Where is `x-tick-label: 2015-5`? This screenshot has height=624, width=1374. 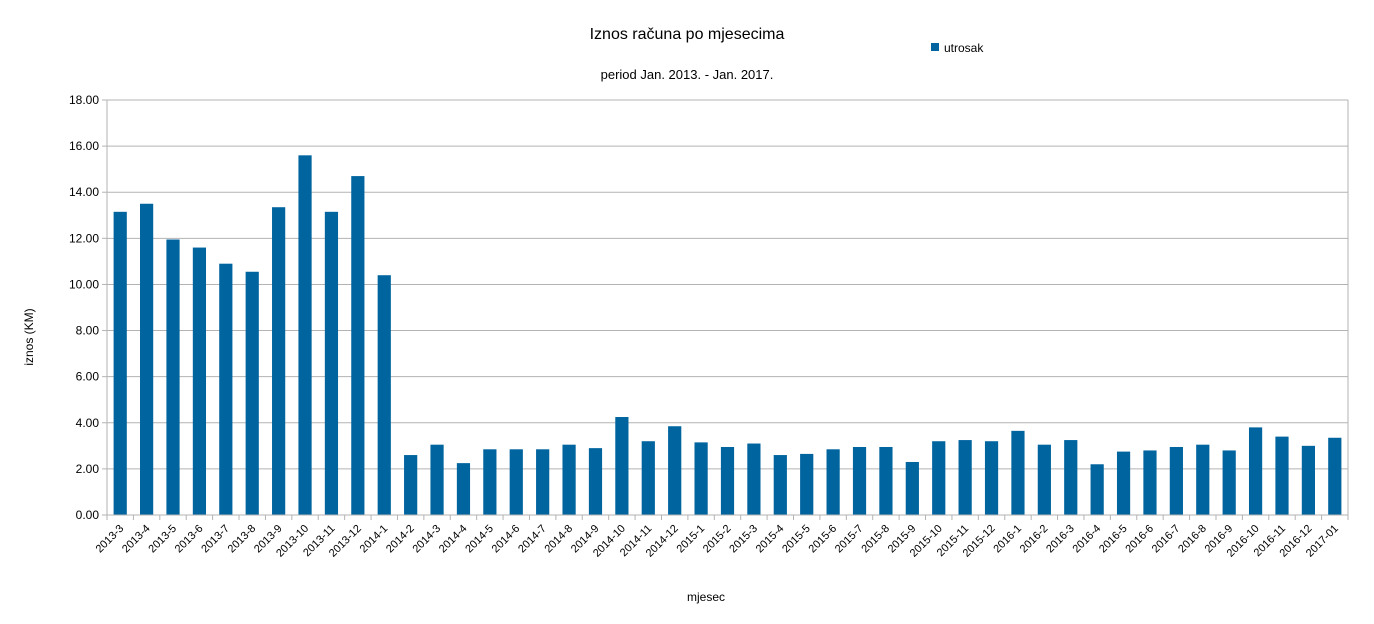
x-tick-label: 2015-5 is located at coordinates (796, 539).